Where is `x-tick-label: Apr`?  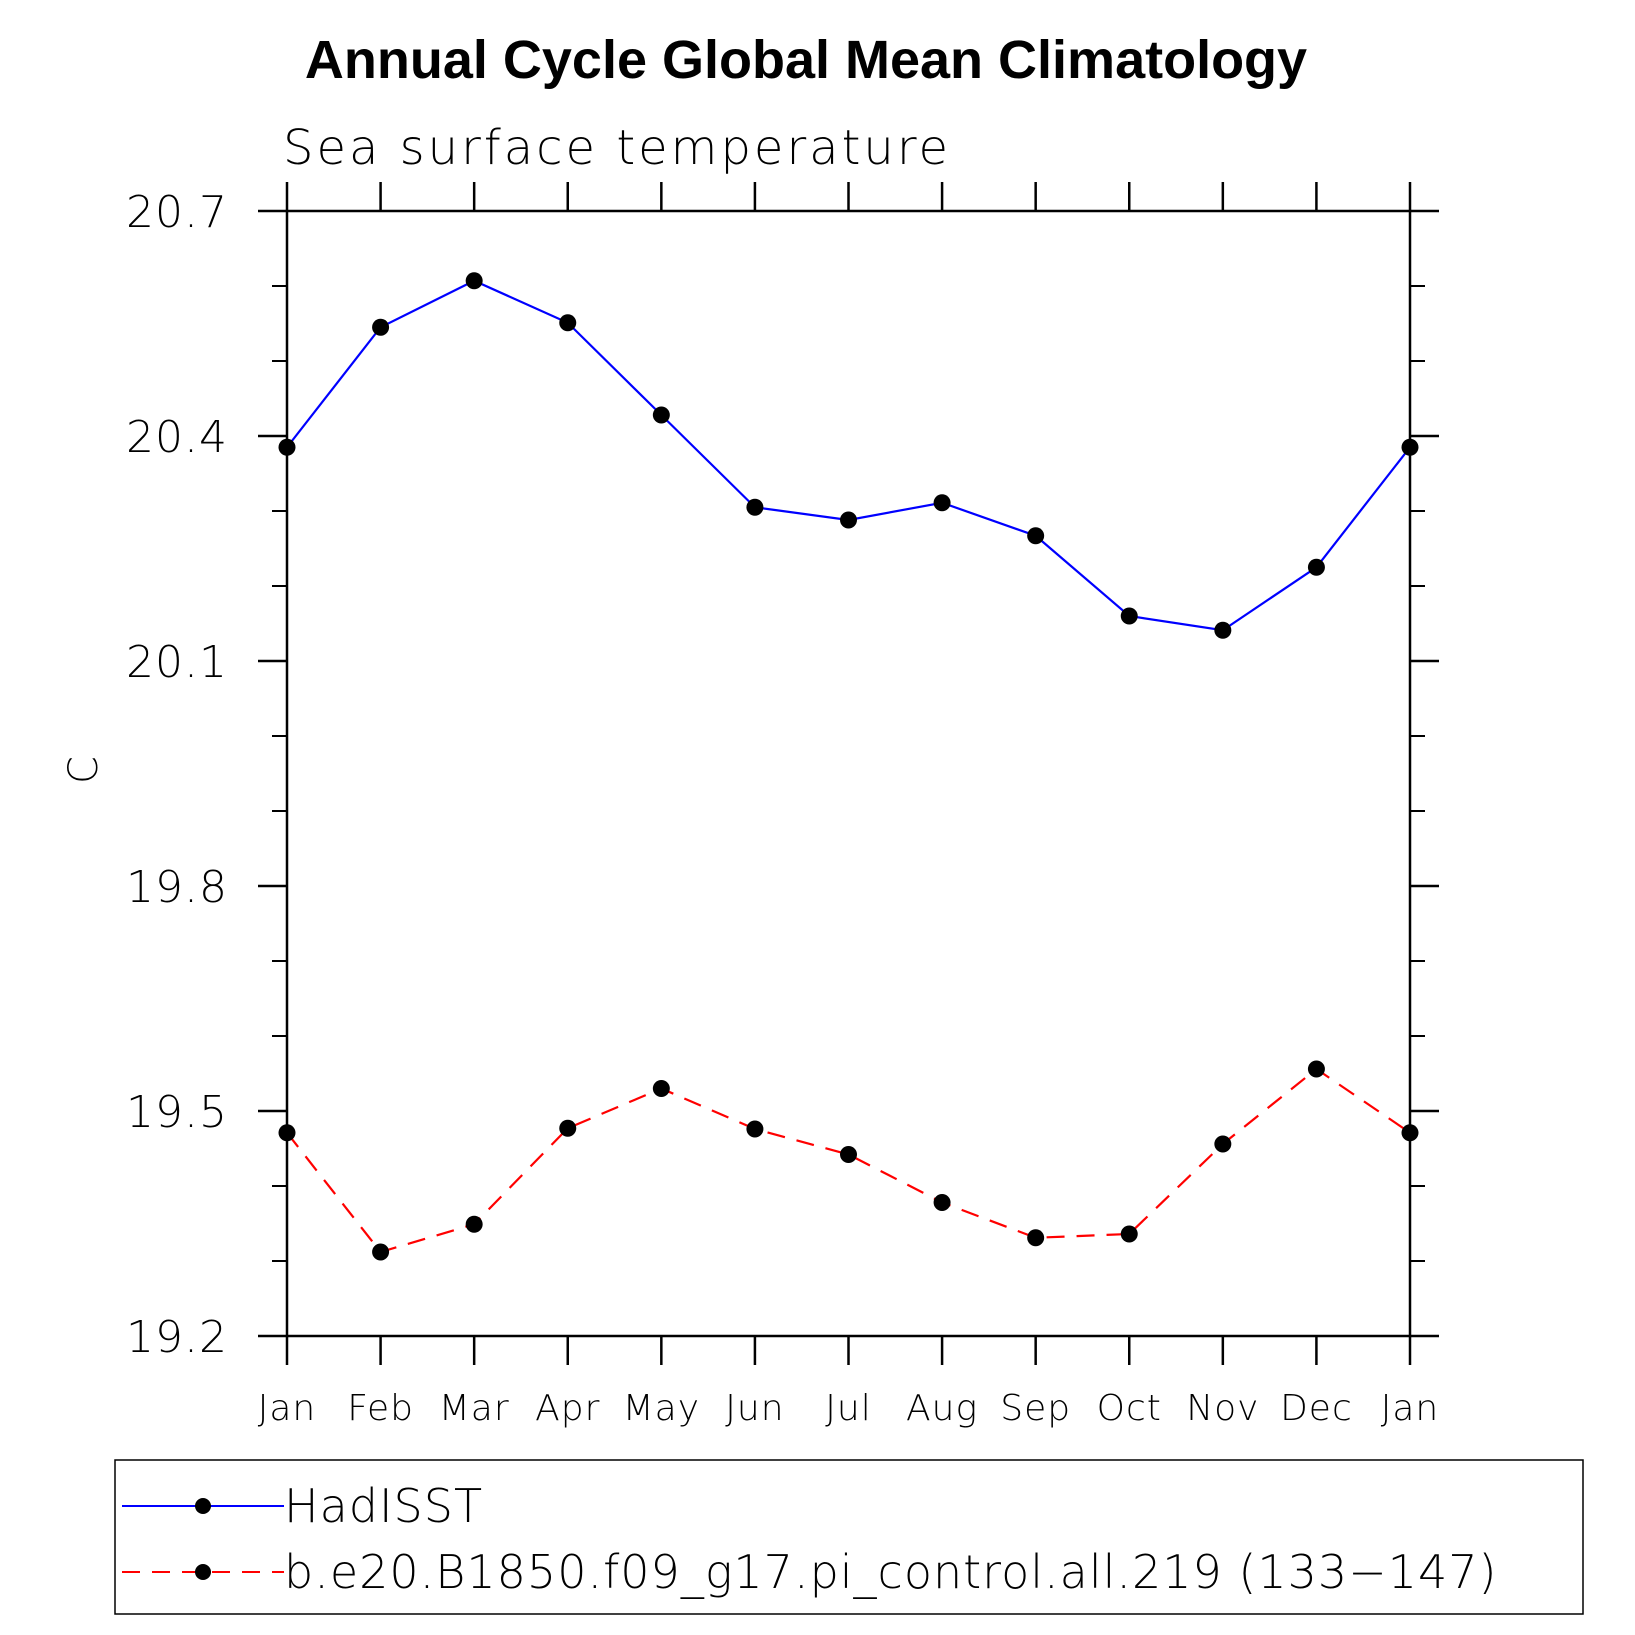
x-tick-label: Apr is located at coordinates (567, 1408).